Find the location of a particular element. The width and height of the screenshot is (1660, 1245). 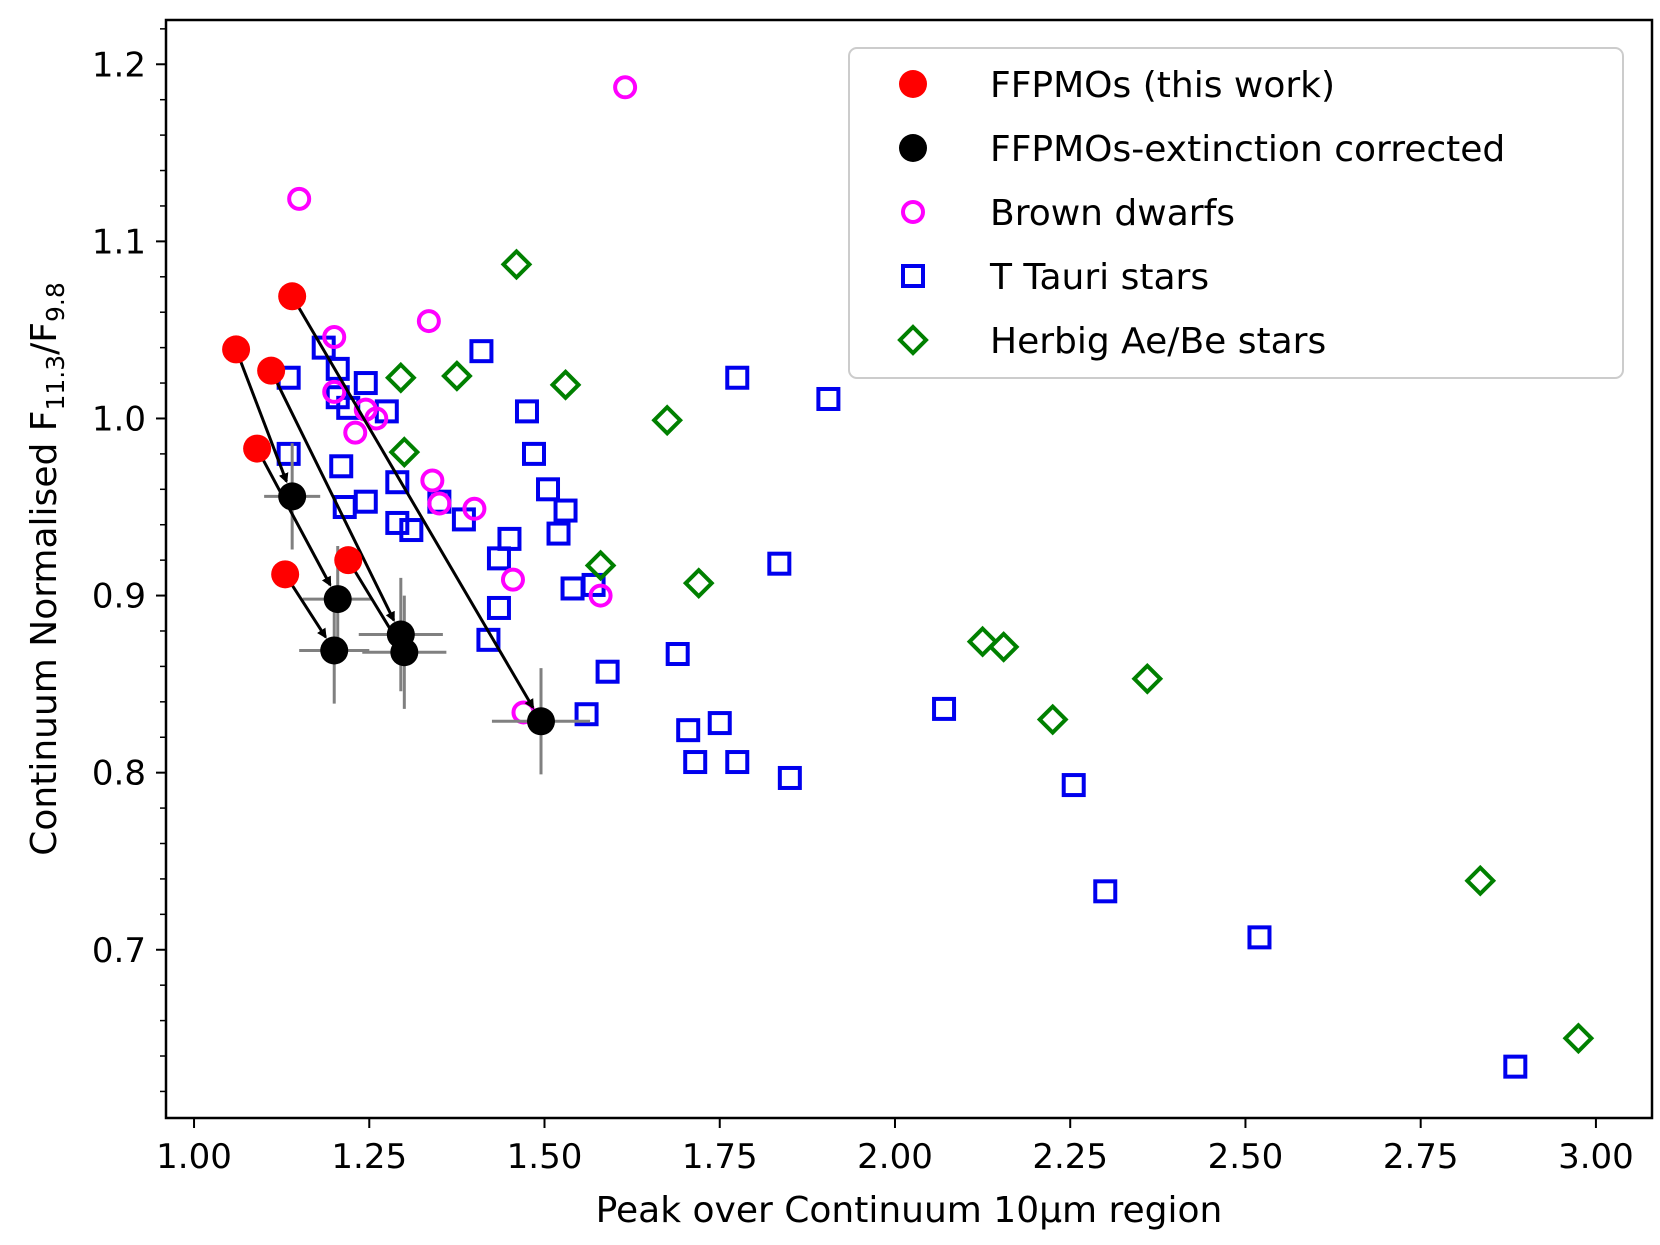

x-tick-label: 1.25 is located at coordinates (369, 1157).